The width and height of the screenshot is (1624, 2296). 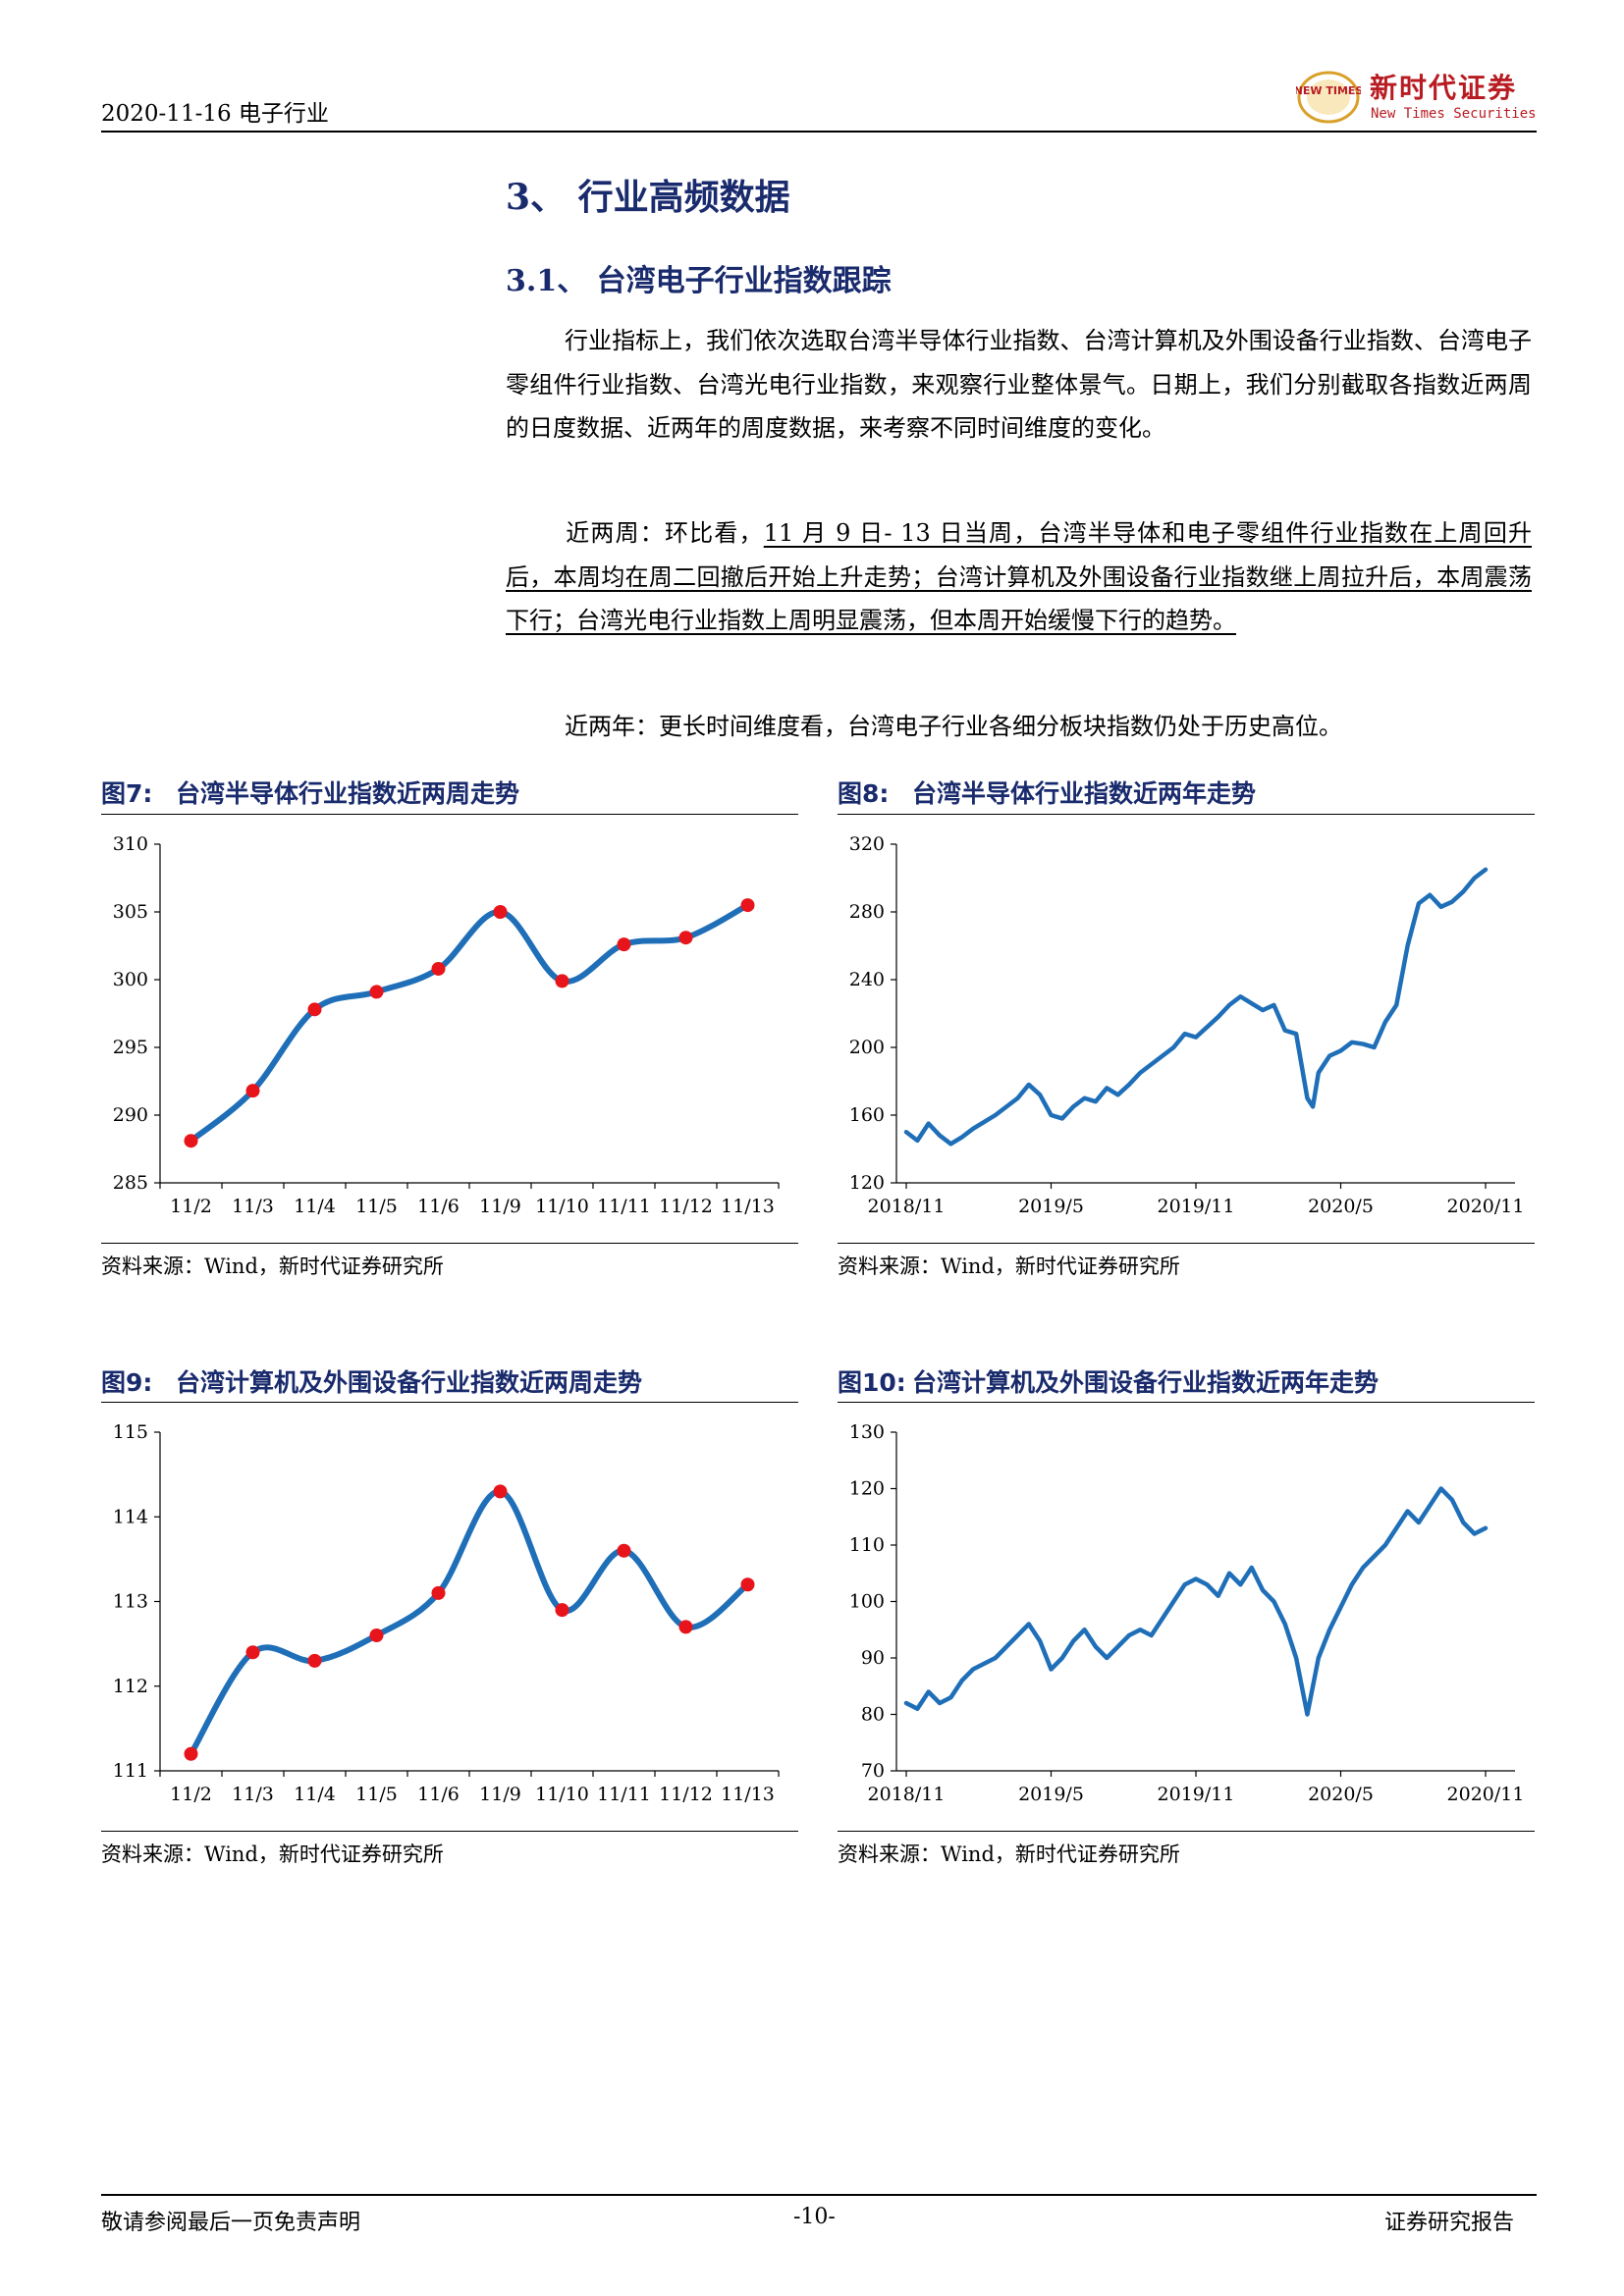 I want to click on figure-7-caption: 台湾半导体行业指数近两周走势, so click(x=348, y=793).